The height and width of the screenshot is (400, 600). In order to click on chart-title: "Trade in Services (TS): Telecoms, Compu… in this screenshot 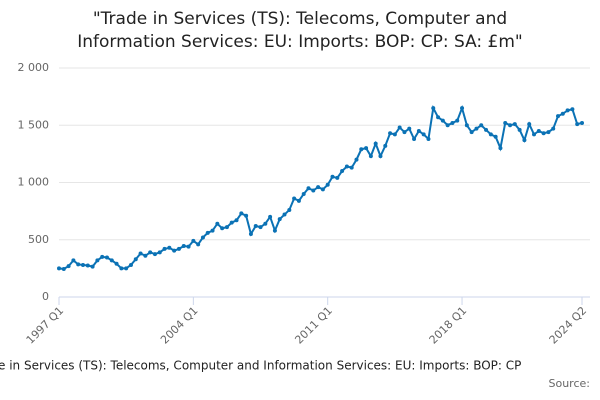, I will do `click(300, 19)`.